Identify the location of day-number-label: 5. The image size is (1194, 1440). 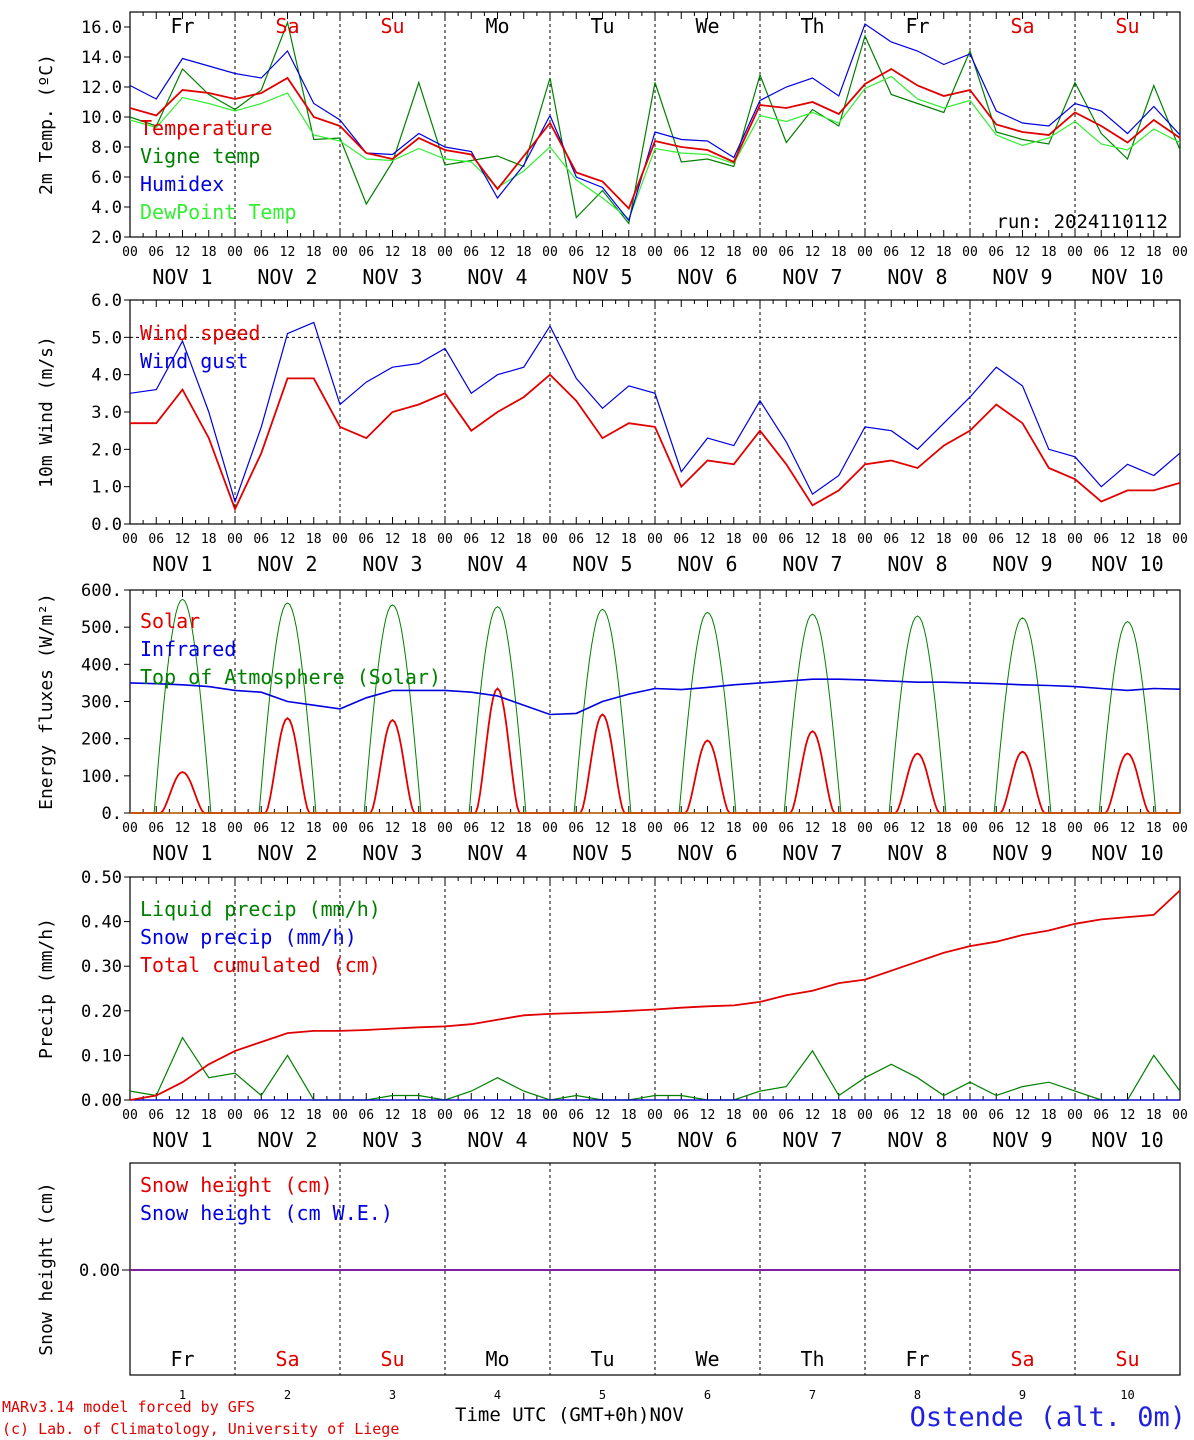
(602, 1395).